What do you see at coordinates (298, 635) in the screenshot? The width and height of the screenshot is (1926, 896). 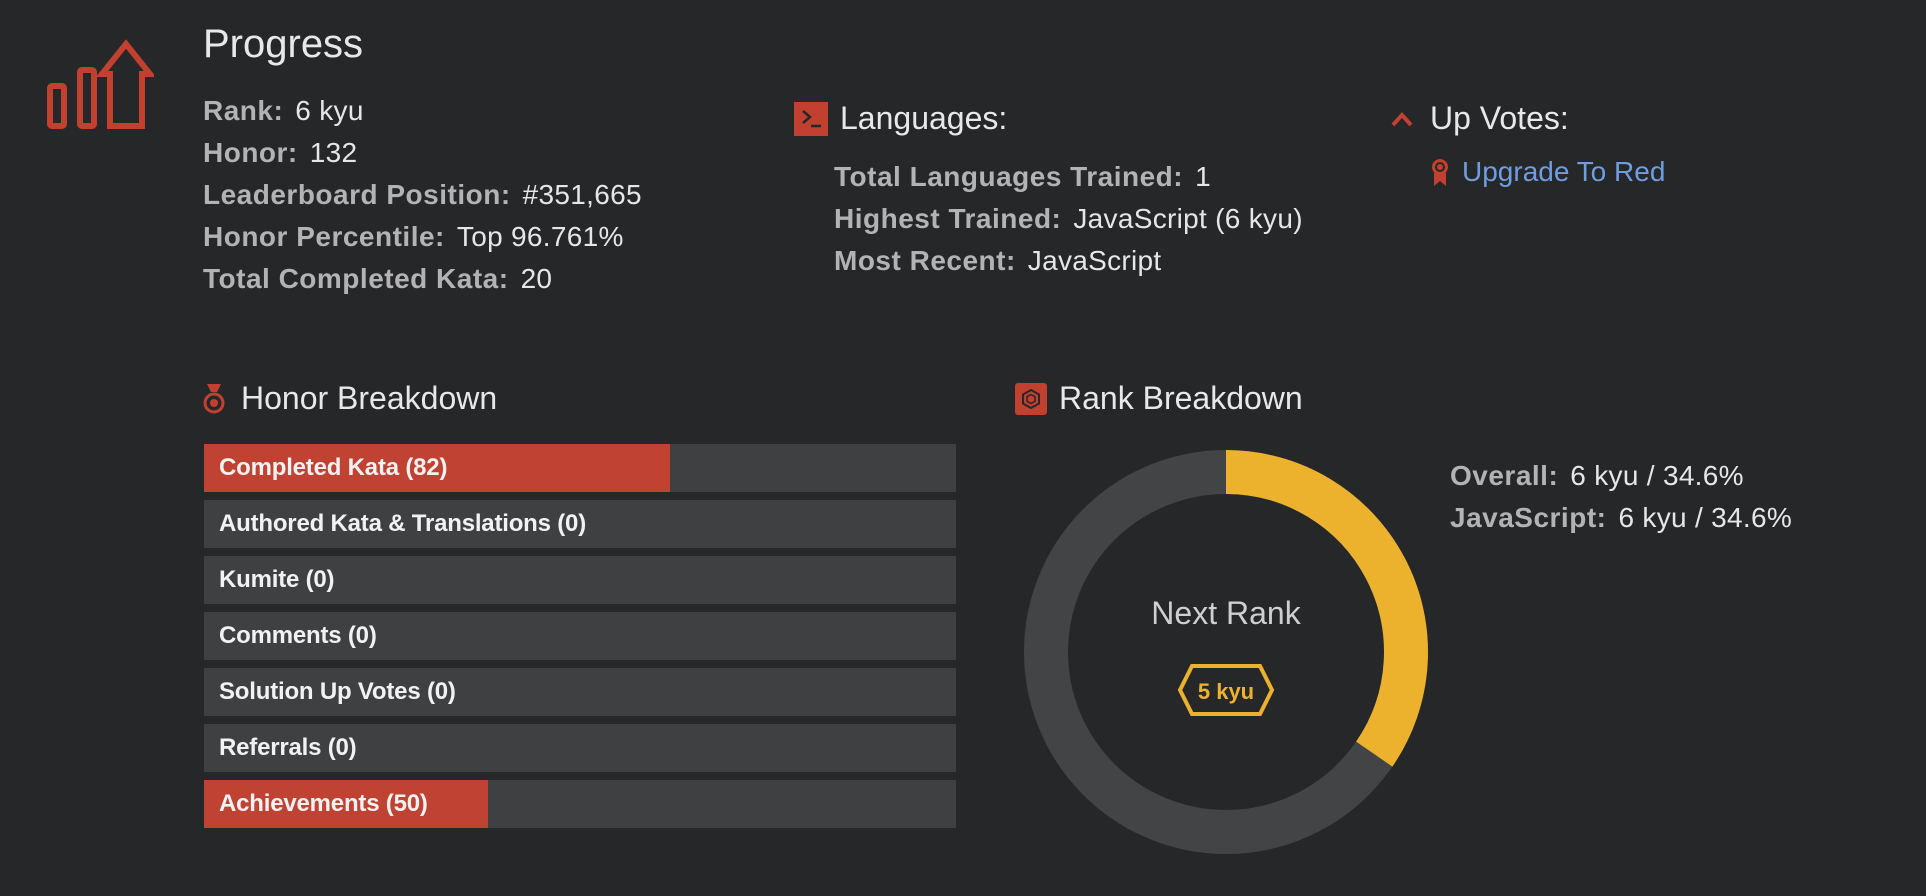 I see `bar-label: Comments (0)` at bounding box center [298, 635].